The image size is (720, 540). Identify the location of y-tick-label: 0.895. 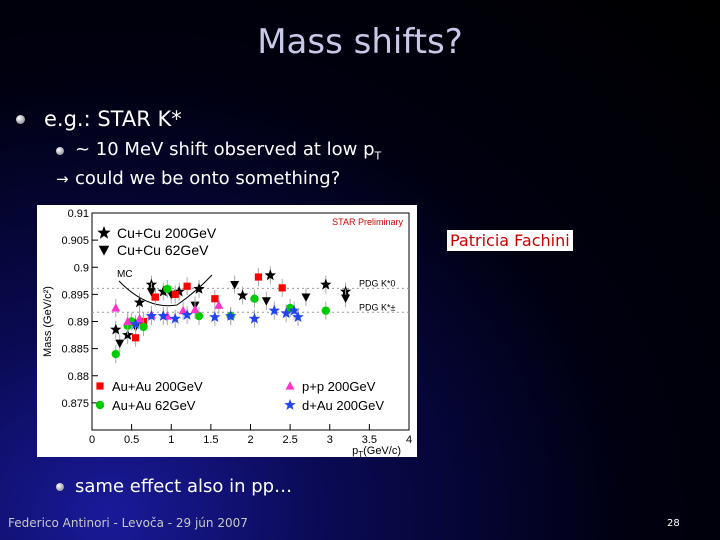
(75, 295).